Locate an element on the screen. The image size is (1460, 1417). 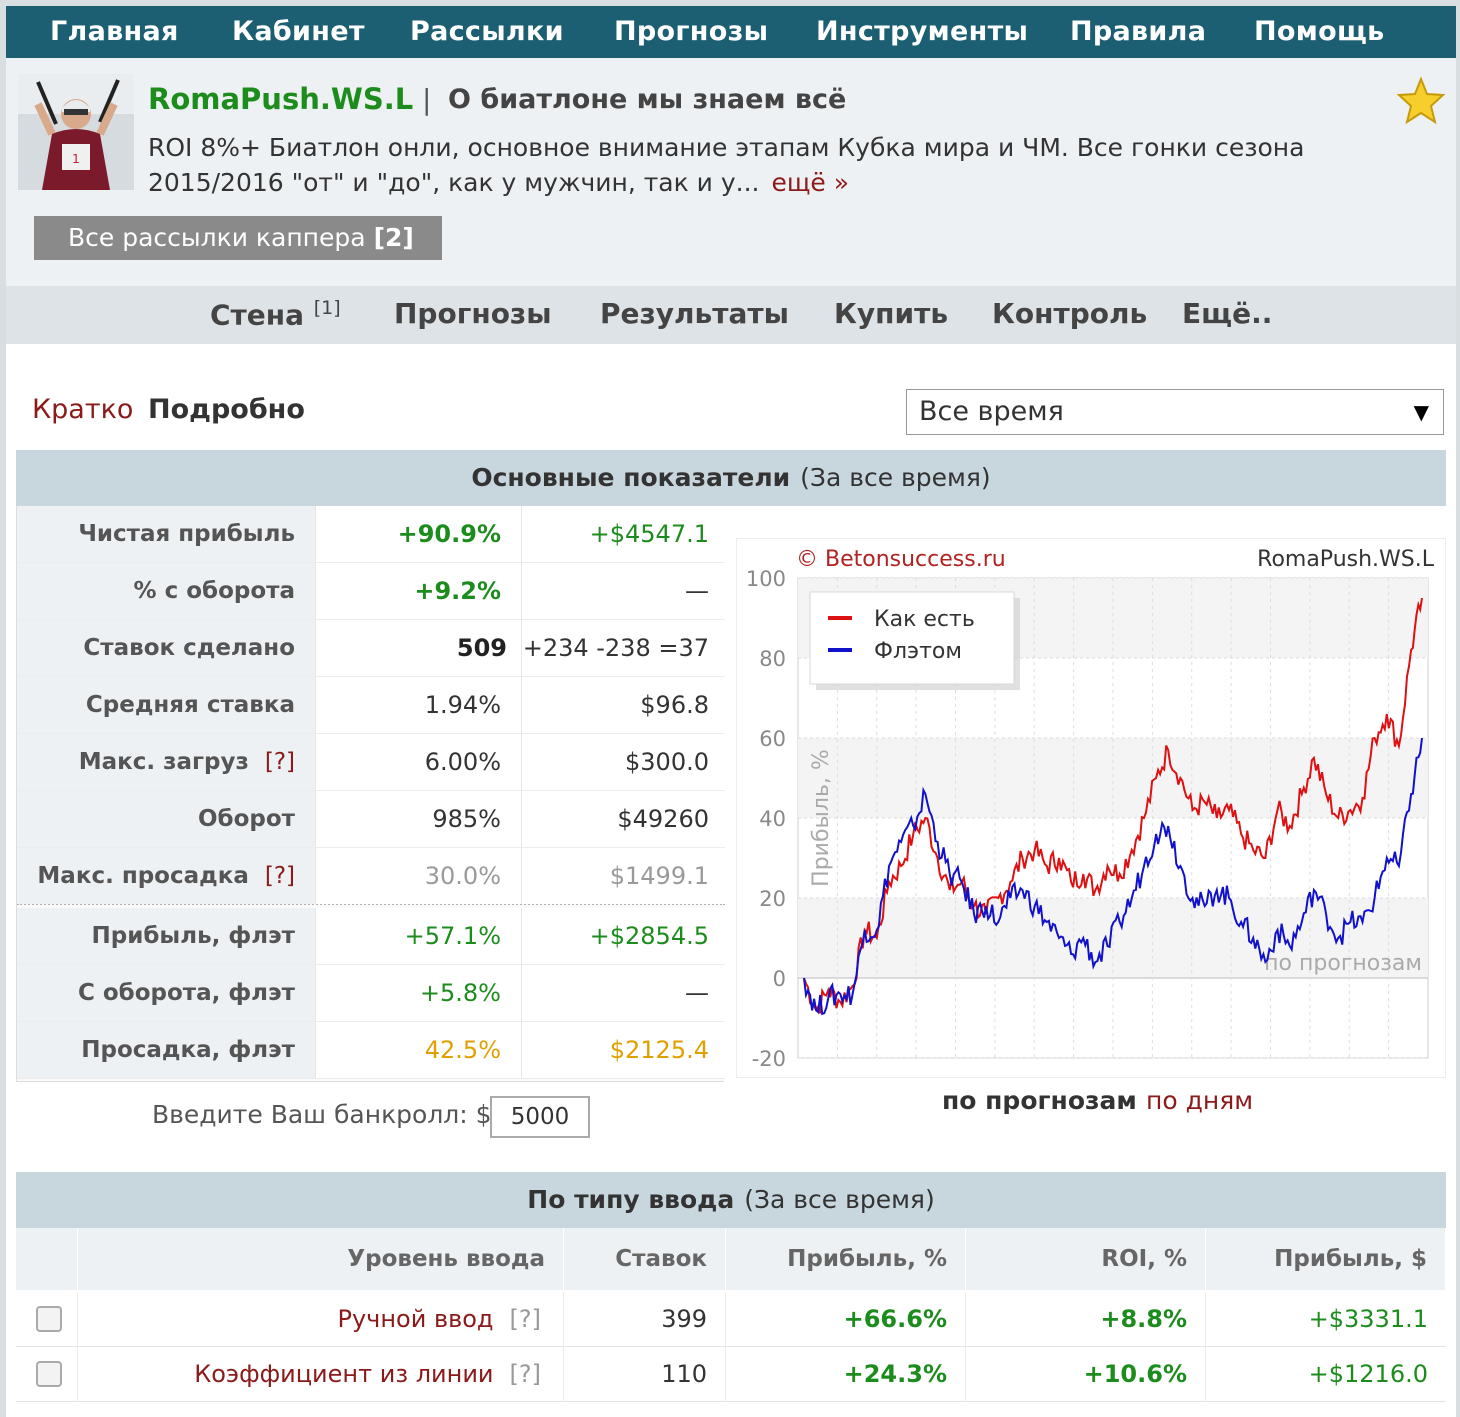
stat-value-usd: — is located at coordinates (623, 591).